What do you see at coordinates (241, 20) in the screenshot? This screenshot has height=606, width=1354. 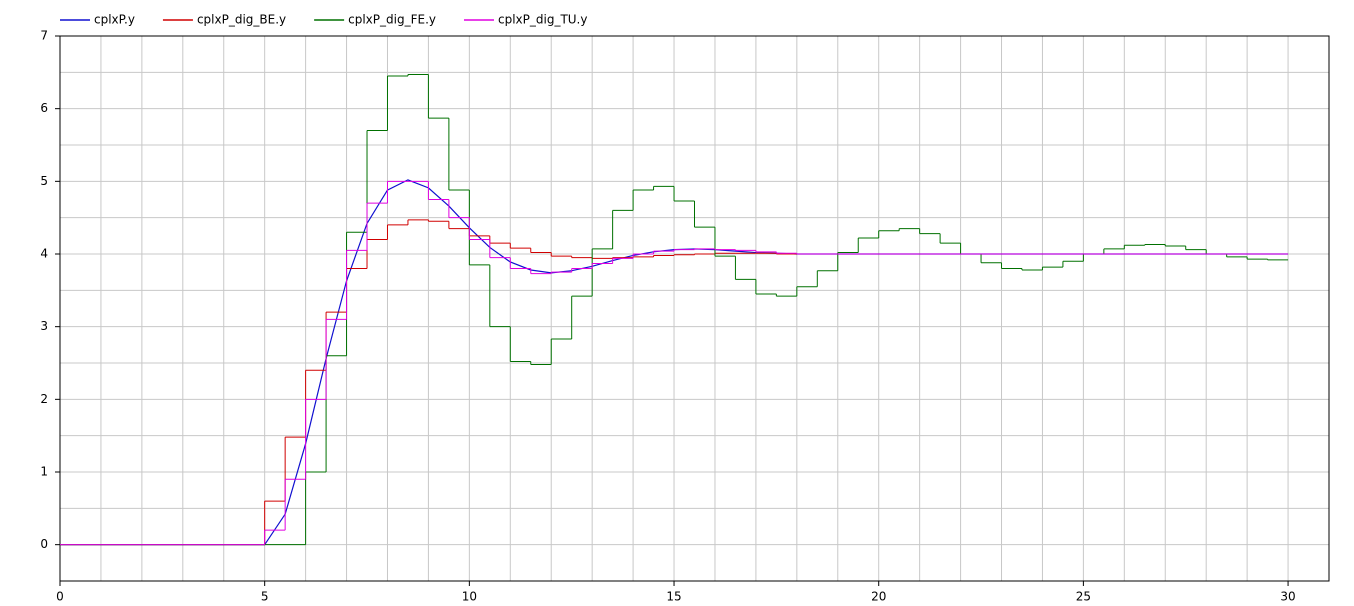 I see `legend-label: cplxP_dig_BE.y` at bounding box center [241, 20].